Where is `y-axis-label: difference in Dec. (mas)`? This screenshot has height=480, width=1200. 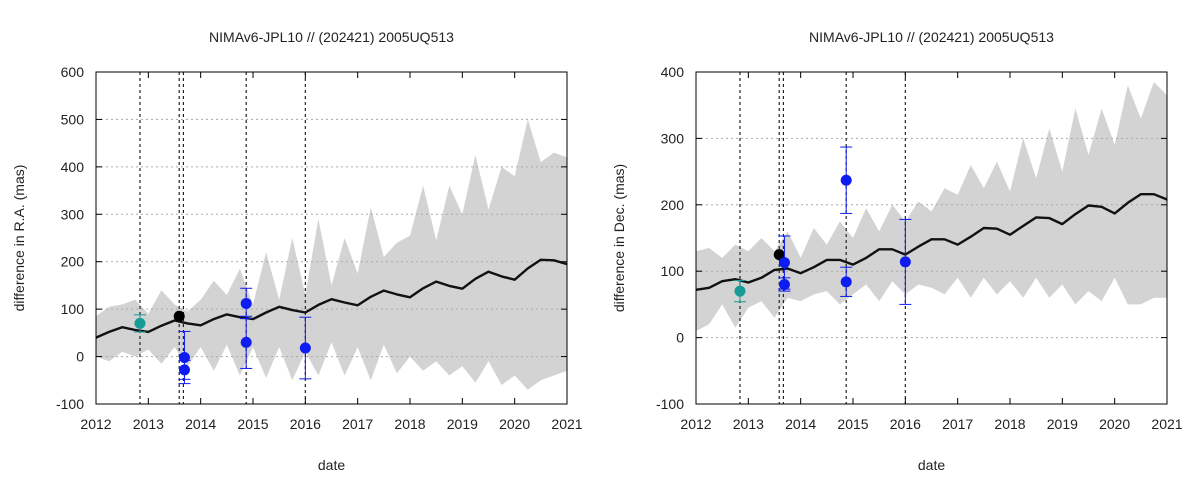 y-axis-label: difference in Dec. (mas) is located at coordinates (619, 238).